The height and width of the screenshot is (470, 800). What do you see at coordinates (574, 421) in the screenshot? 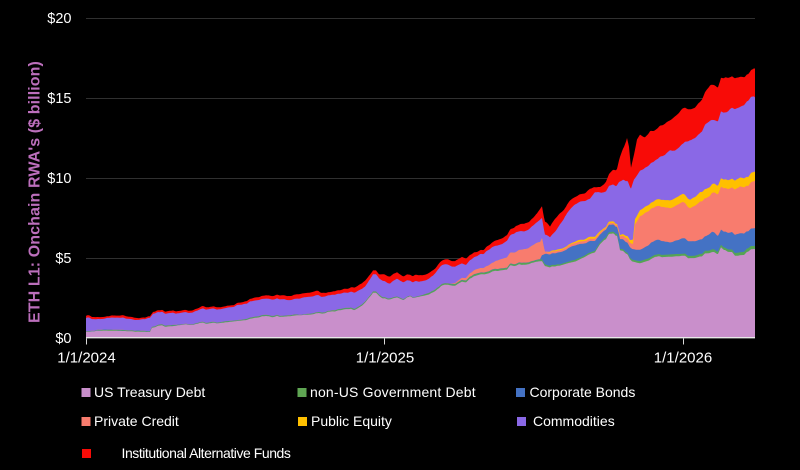
I see `svg-text: Commodities` at bounding box center [574, 421].